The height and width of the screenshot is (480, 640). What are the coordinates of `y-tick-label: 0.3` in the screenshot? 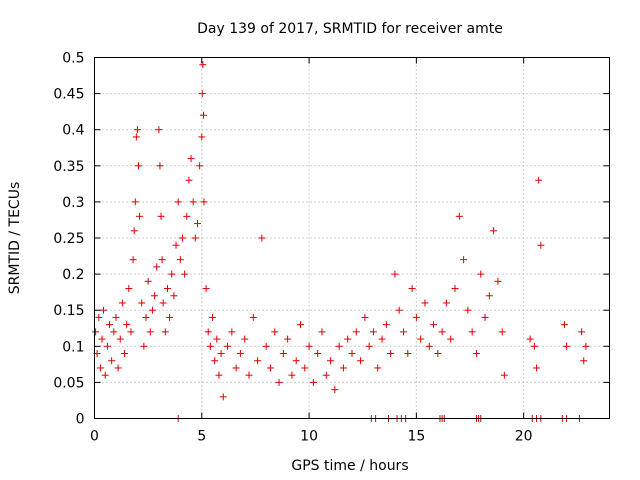 It's located at (73, 203).